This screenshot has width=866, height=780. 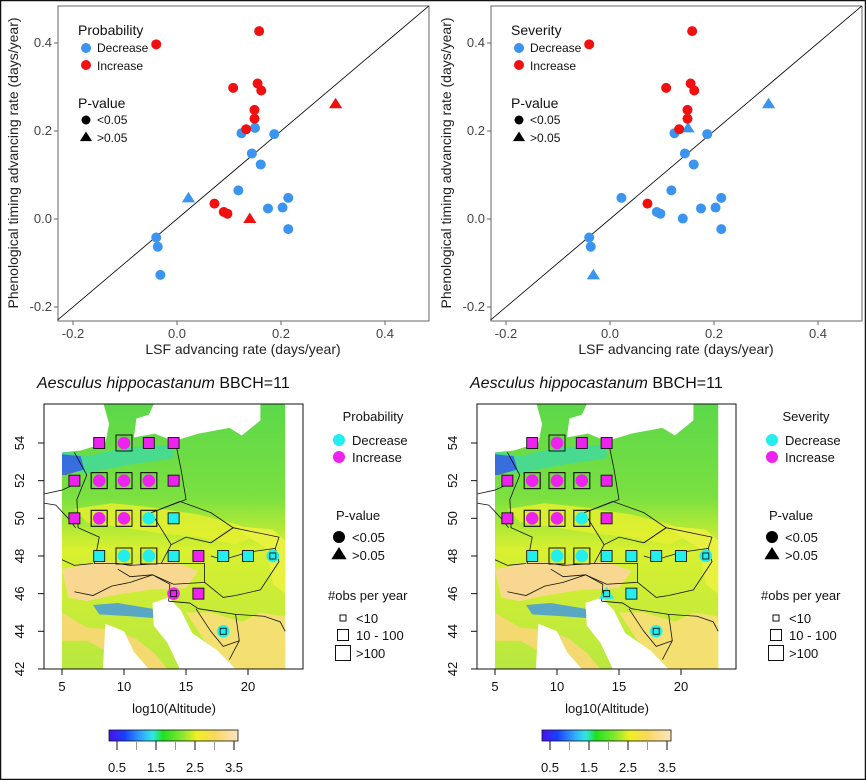 What do you see at coordinates (86, 136) in the screenshot?
I see `legend-triangle-marker` at bounding box center [86, 136].